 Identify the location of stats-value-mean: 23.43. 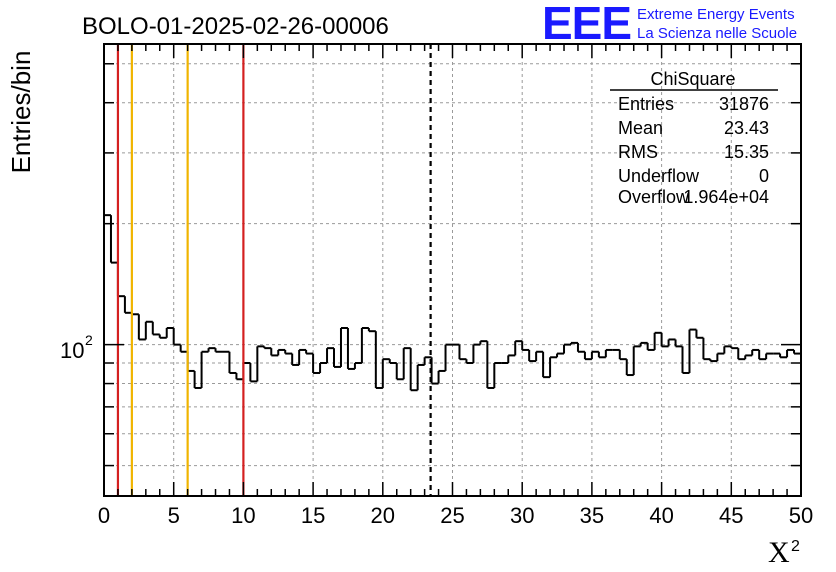
(746, 128).